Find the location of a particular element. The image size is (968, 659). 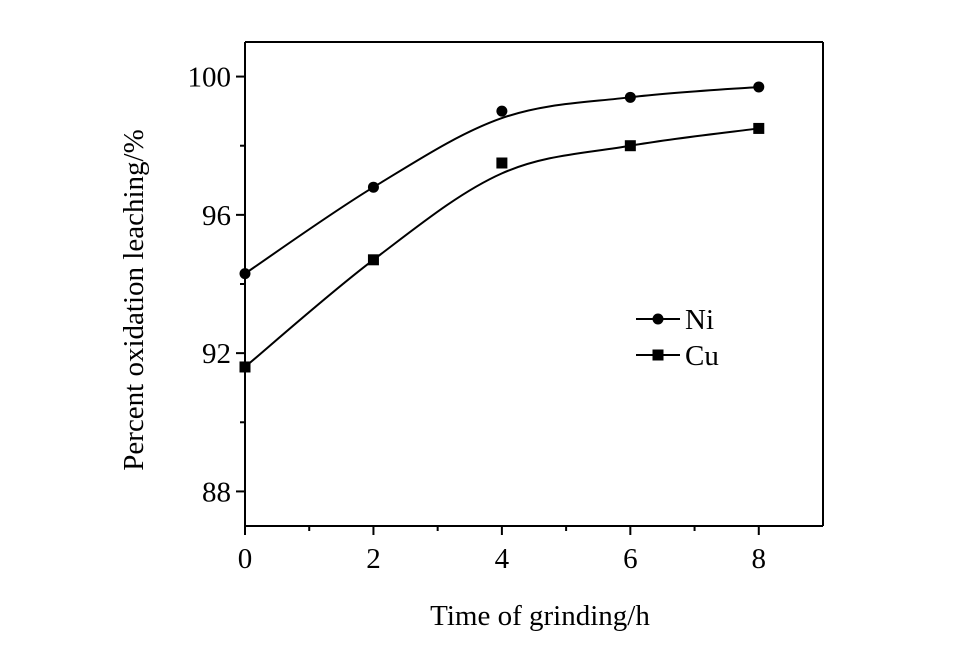

legend-marker-cu is located at coordinates (658, 355).